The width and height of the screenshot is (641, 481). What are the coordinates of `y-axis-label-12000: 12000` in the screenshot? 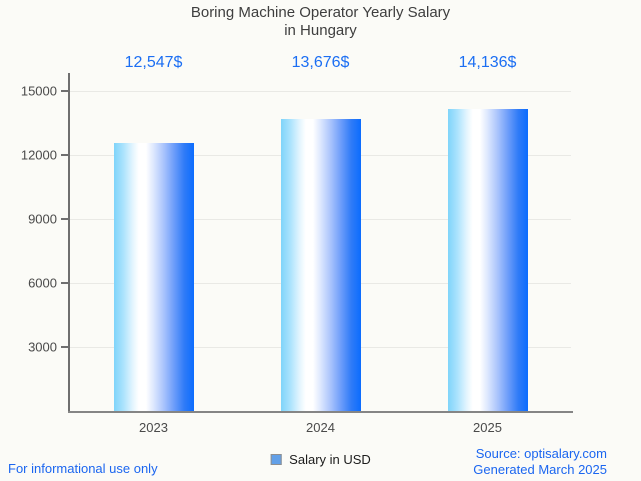 It's located at (38, 155).